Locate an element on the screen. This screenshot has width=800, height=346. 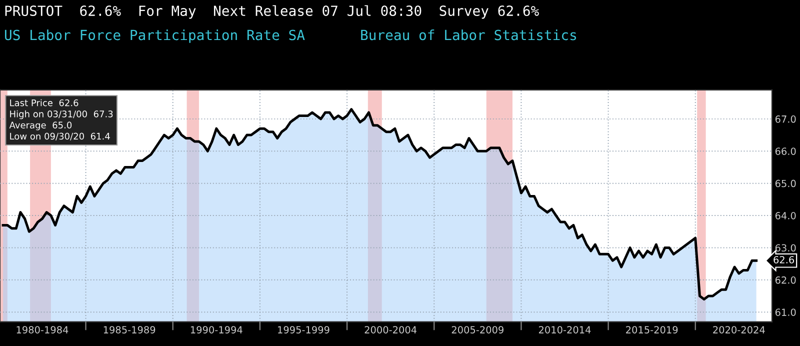
y-tick-label: 63.0 is located at coordinates (785, 248).